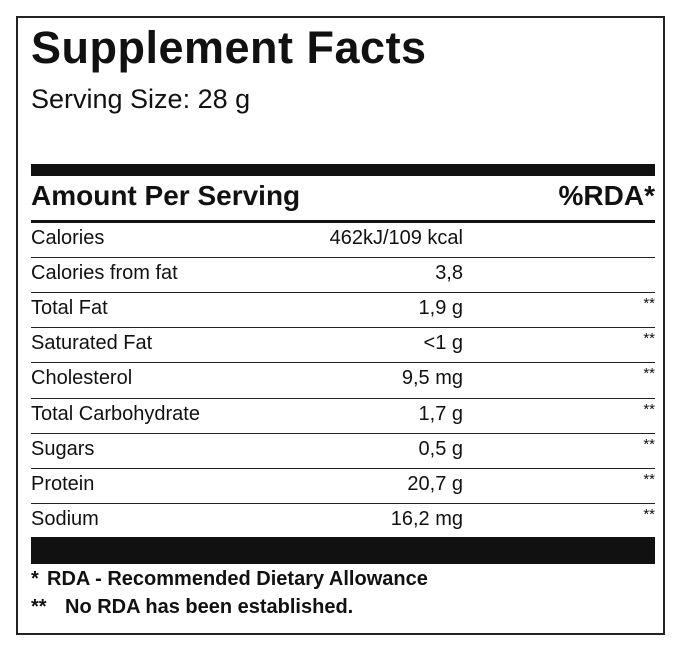 This screenshot has width=684, height=658. What do you see at coordinates (65, 518) in the screenshot?
I see `nutrient-name: Sodium` at bounding box center [65, 518].